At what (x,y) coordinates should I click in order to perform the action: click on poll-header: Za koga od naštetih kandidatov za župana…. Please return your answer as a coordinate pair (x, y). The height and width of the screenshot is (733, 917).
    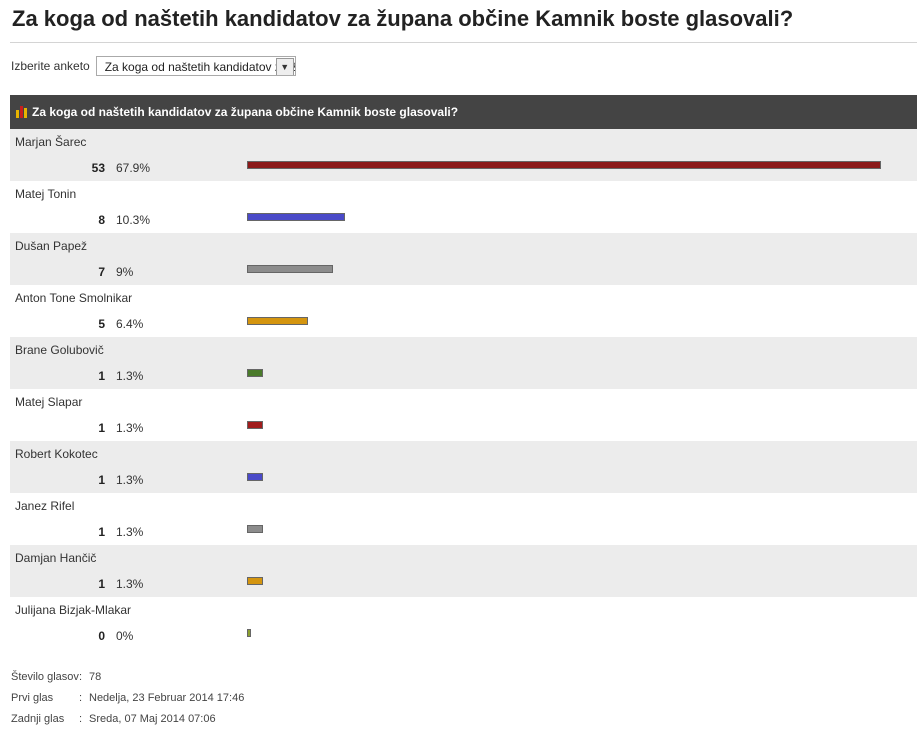
    Looking at the image, I should click on (463, 112).